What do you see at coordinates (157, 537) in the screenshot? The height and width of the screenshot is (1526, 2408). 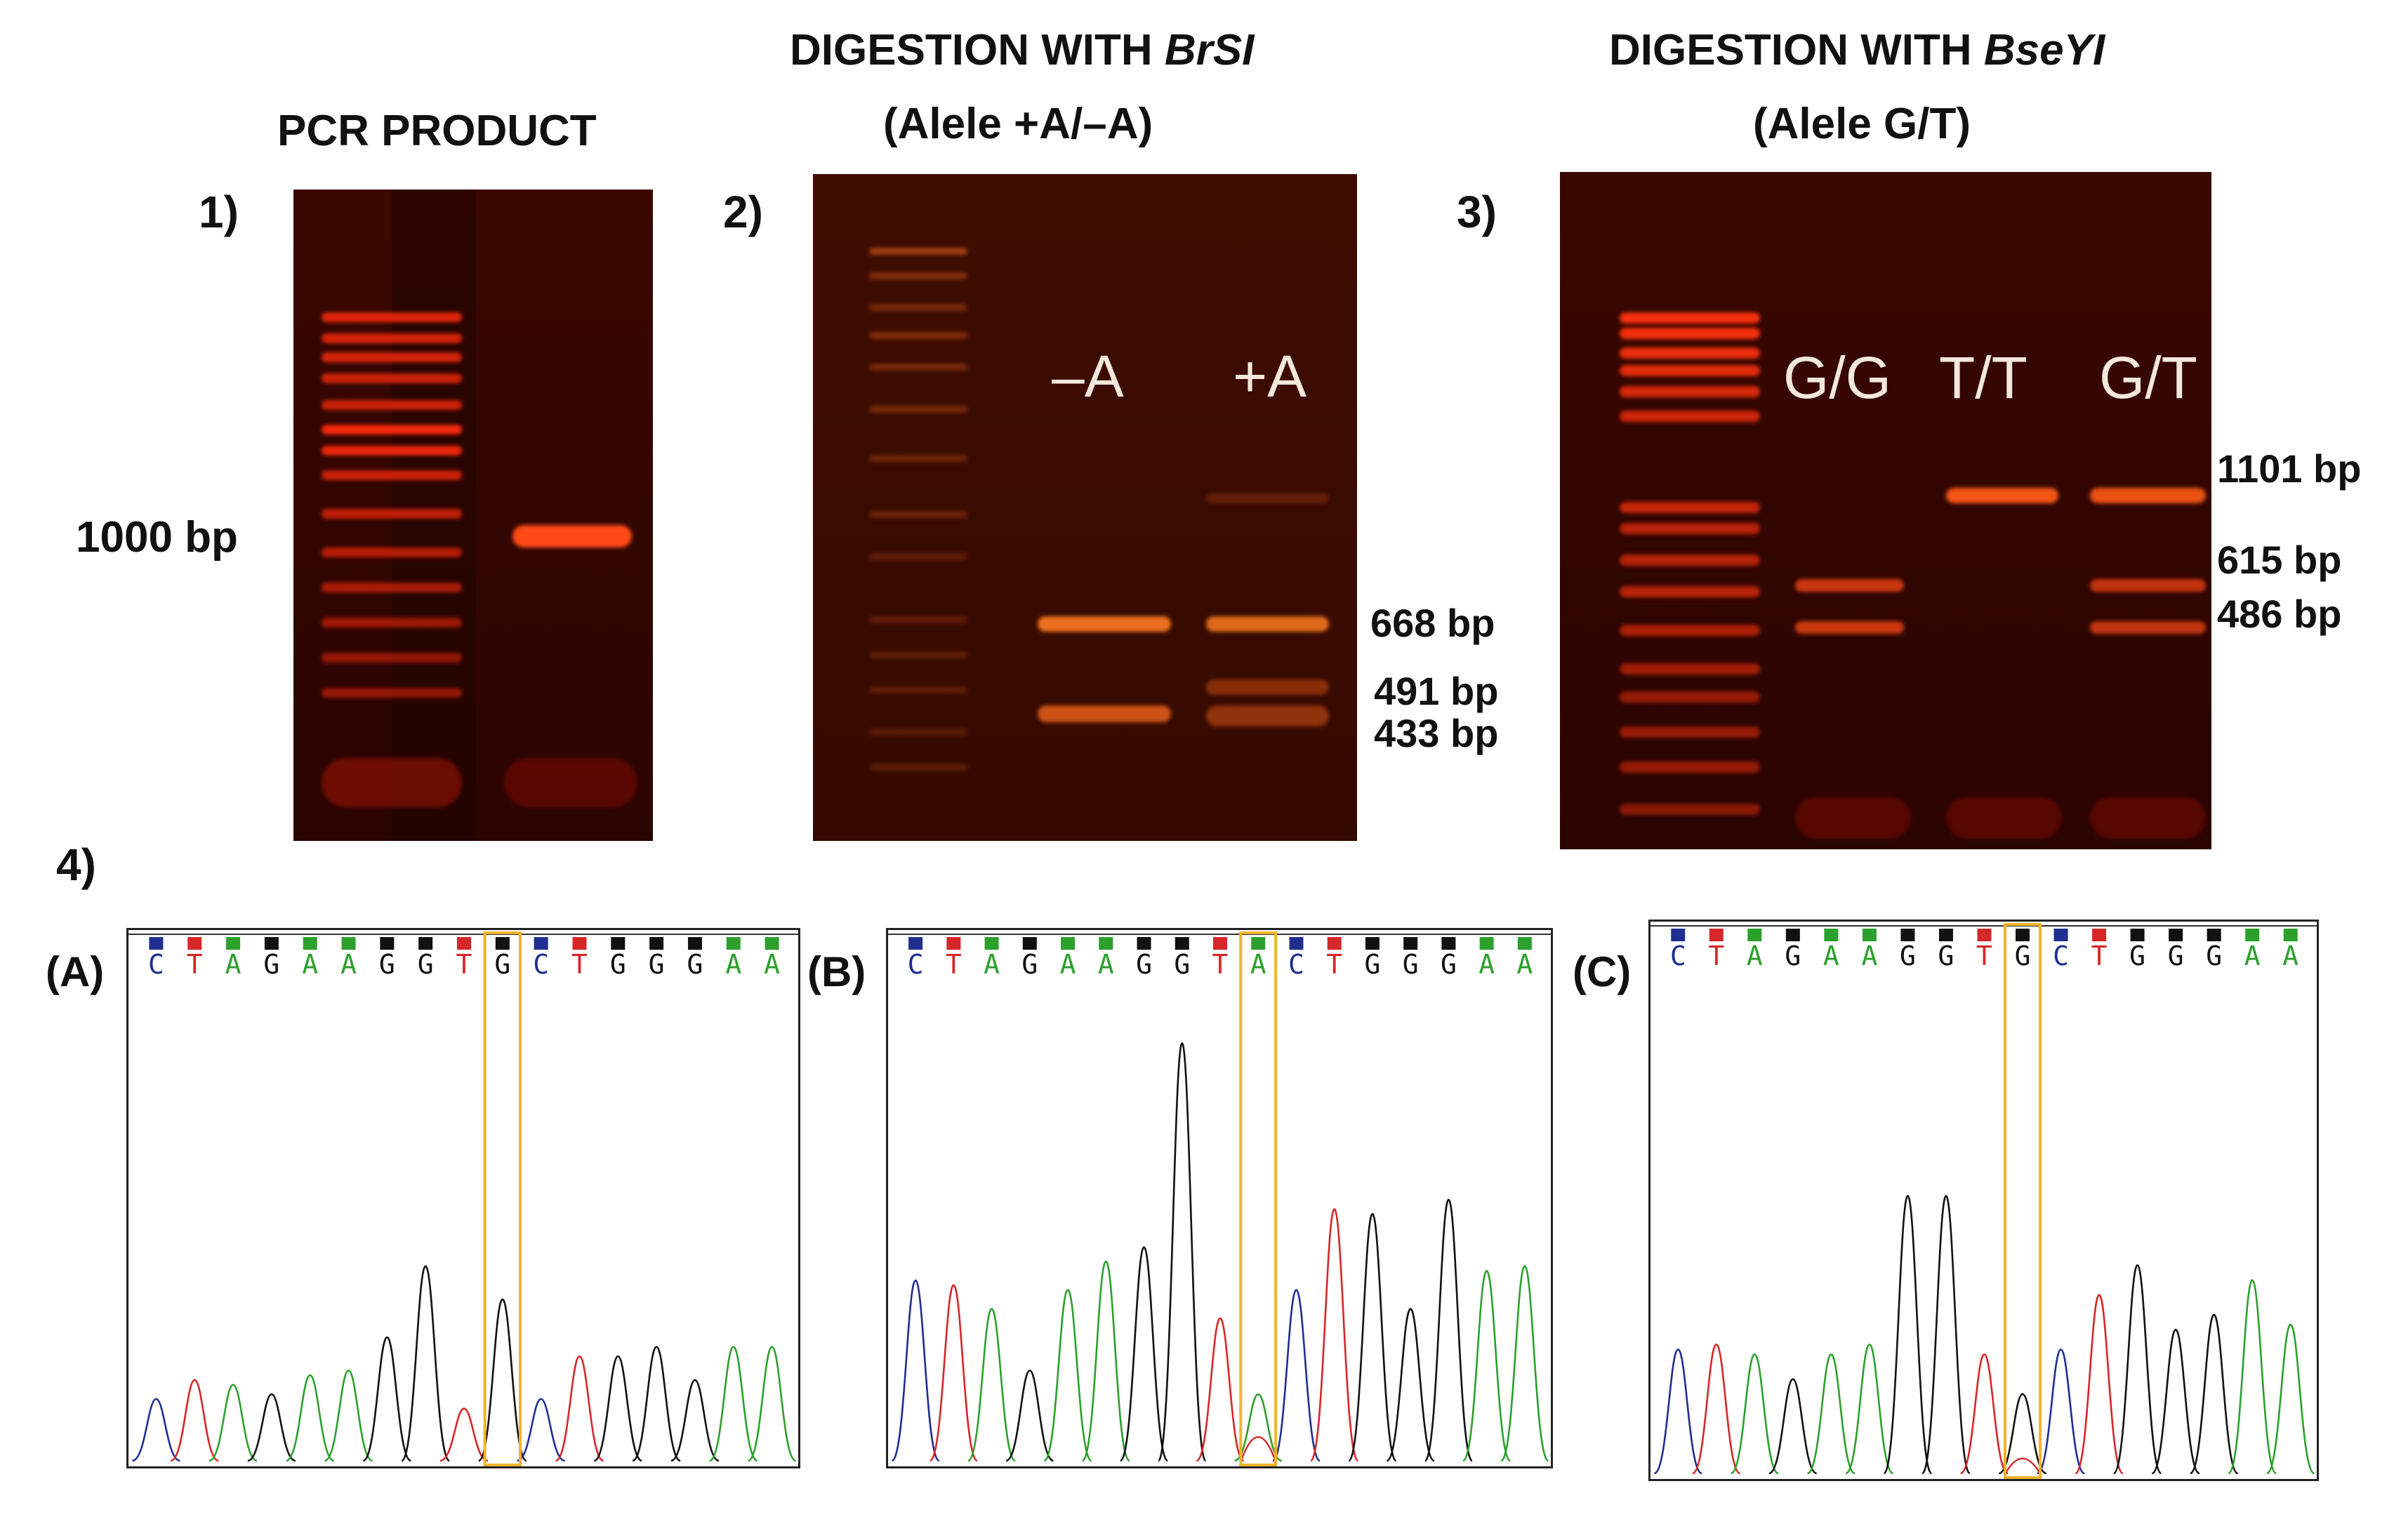 I see `panel1-size-label: 1000 bp` at bounding box center [157, 537].